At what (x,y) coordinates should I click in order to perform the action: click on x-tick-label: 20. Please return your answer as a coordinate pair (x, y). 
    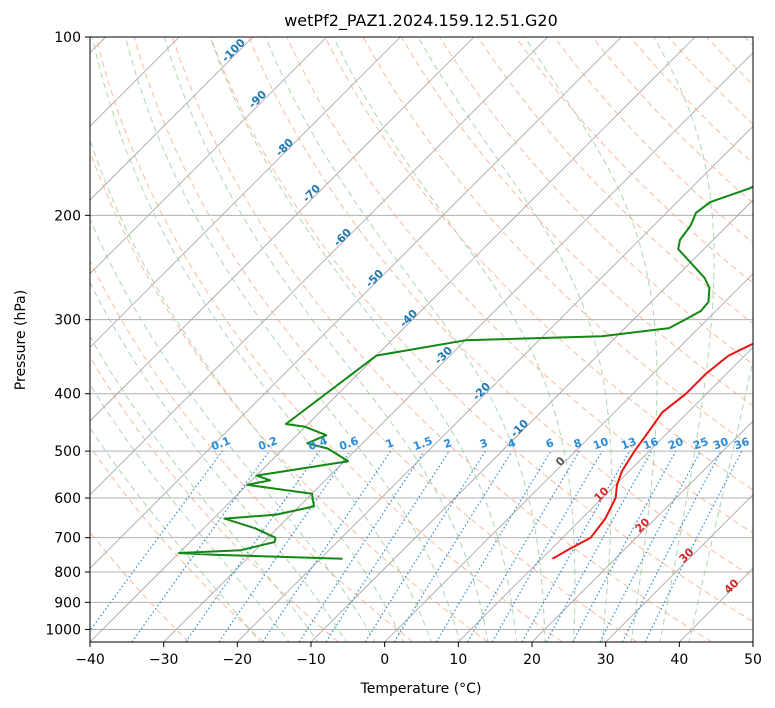
    Looking at the image, I should click on (532, 660).